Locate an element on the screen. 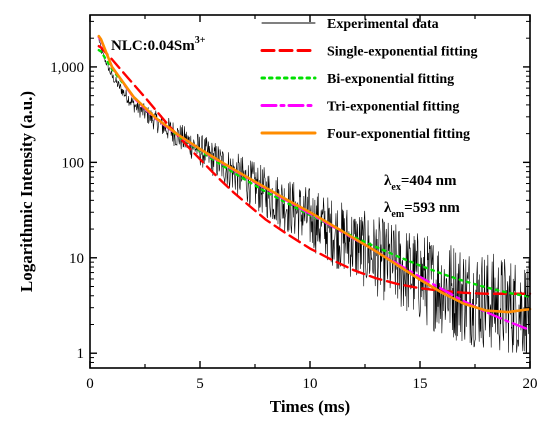 Image resolution: width=550 pixels, height=425 pixels. y-tick-label: 1,000 is located at coordinates (67, 68).